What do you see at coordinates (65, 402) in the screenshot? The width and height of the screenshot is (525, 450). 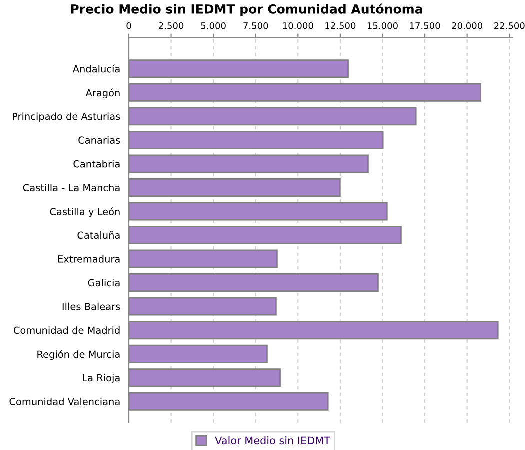 I see `y-tick-label: Comunidad Valenciana` at bounding box center [65, 402].